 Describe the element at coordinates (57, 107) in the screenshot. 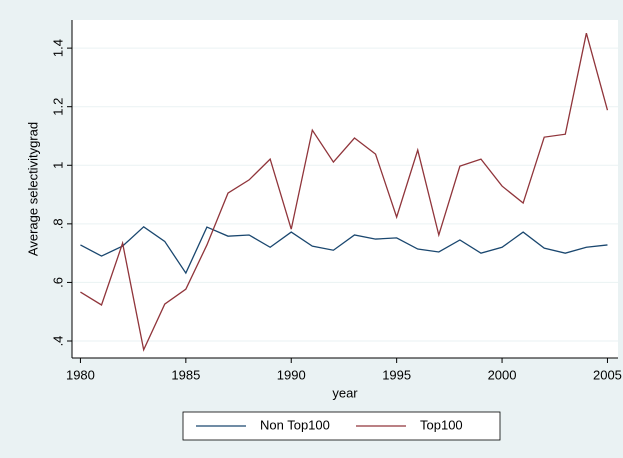

I see `y-tick-label: 1.2` at that location.